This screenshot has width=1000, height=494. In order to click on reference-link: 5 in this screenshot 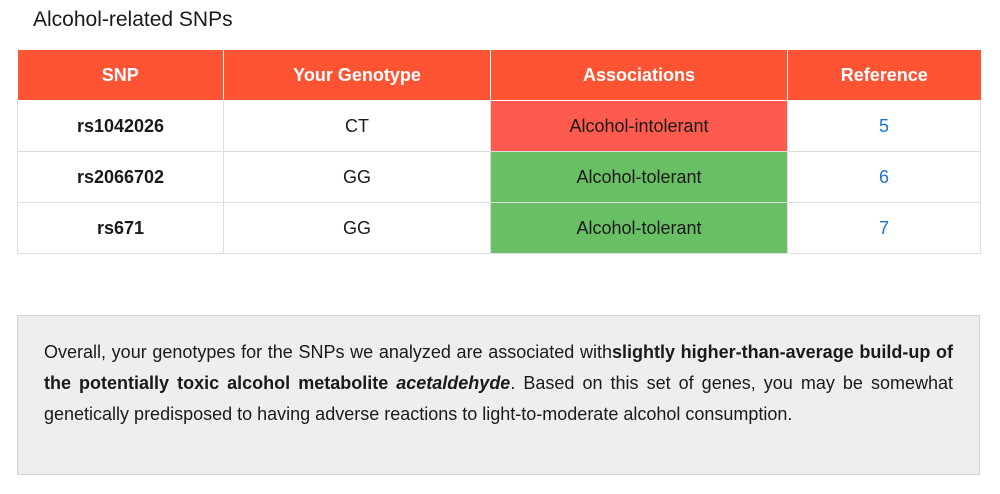, I will do `click(883, 125)`.